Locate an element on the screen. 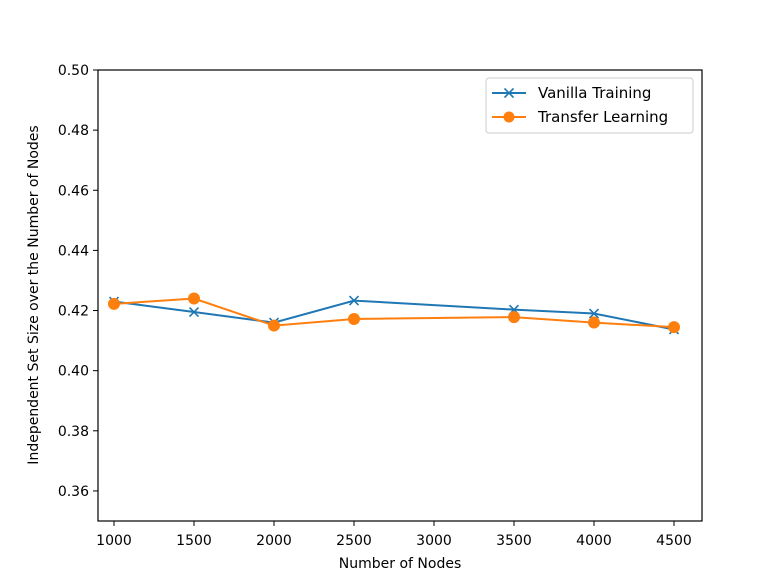  x-tick-label: 3500 is located at coordinates (514, 541).